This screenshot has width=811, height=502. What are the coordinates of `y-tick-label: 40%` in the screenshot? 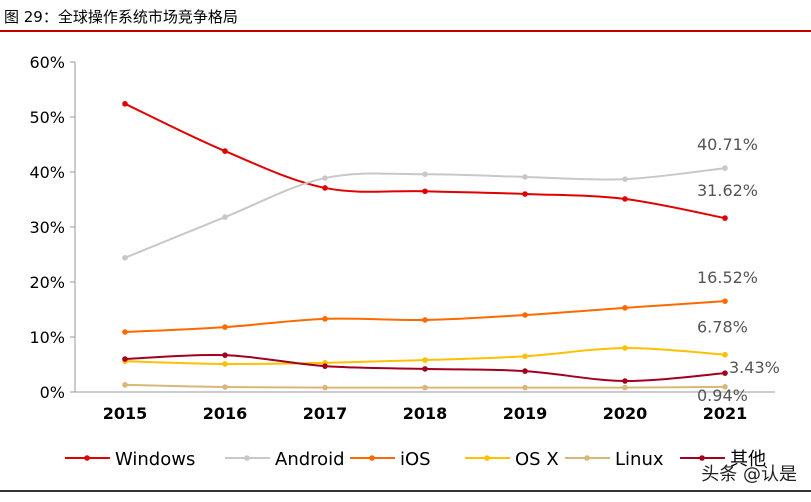 It's located at (47, 172).